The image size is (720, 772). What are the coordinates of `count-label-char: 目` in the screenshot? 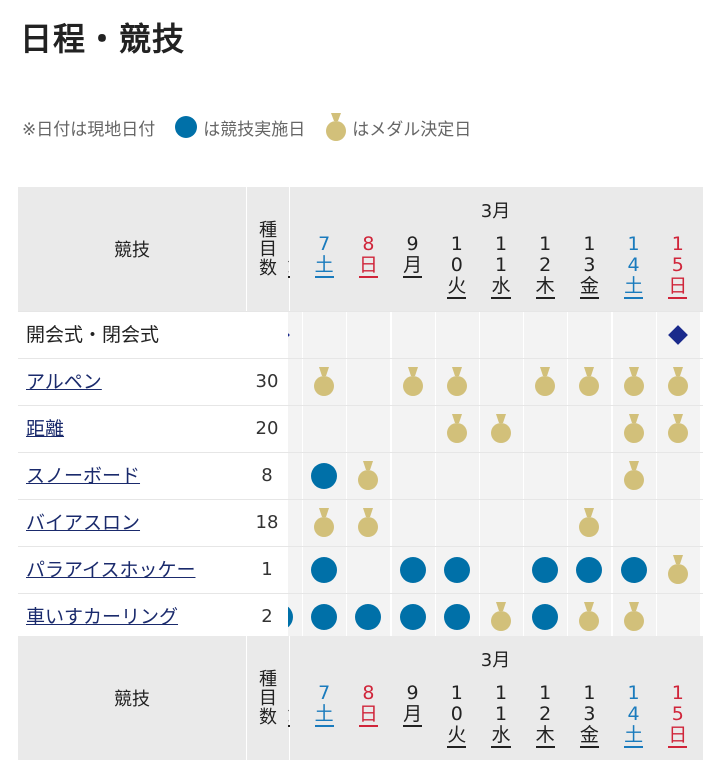 It's located at (268, 249).